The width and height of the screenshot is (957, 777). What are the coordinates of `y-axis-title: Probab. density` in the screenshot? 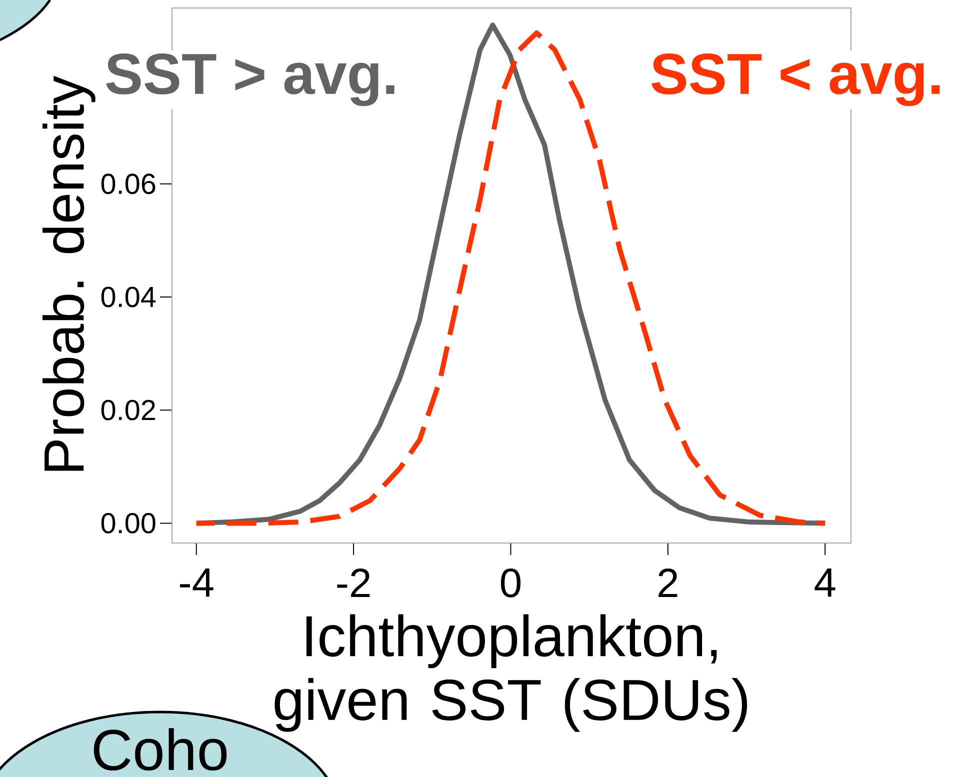 It's located at (69, 273).